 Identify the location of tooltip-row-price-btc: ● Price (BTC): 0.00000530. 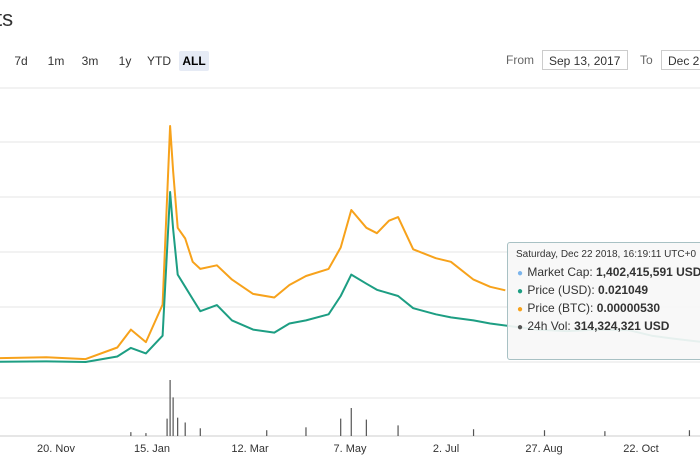
(608, 309).